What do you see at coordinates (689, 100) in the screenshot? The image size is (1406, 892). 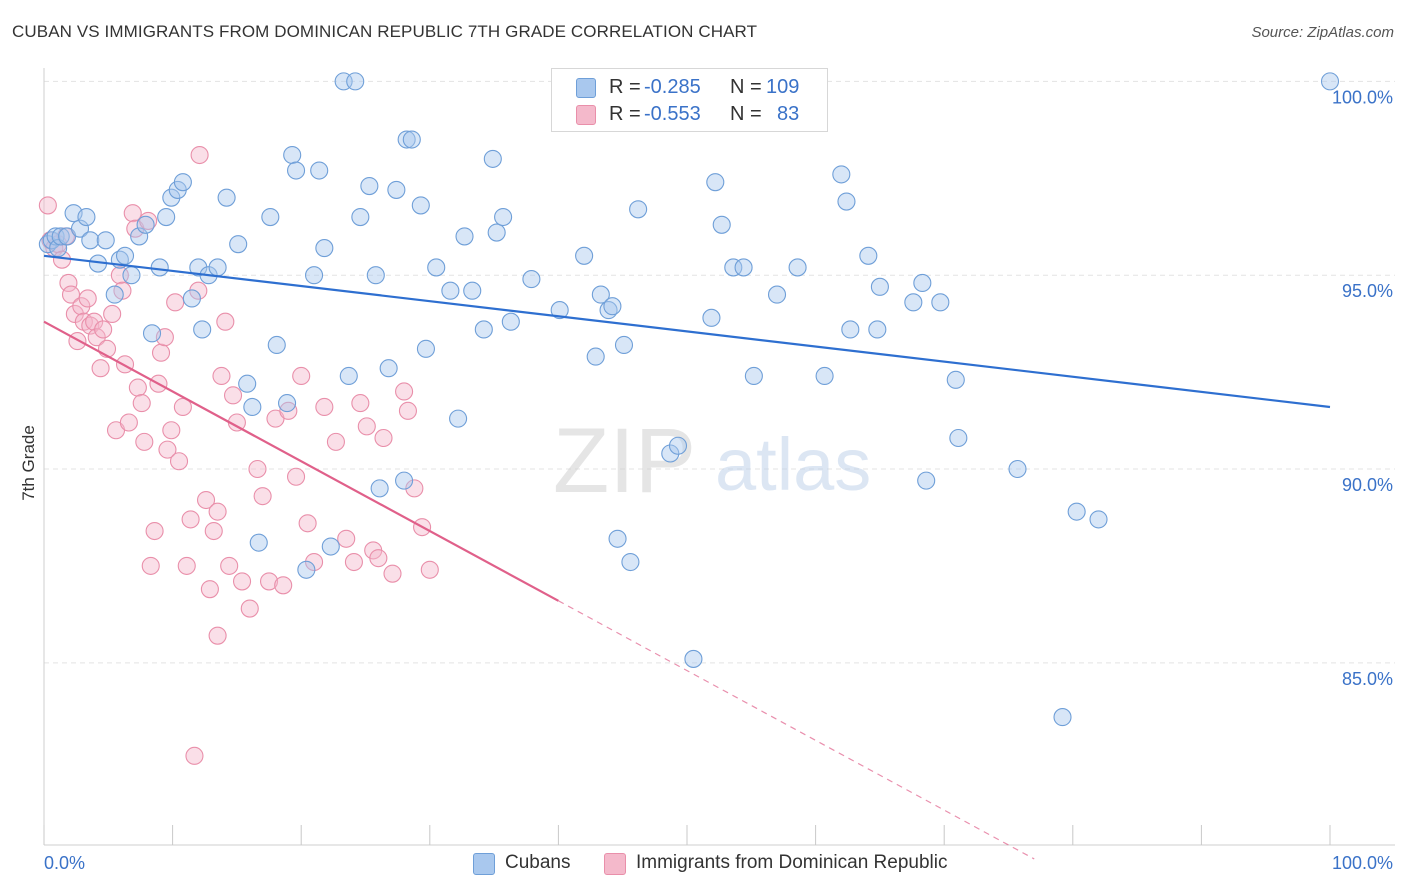 I see `stats-legend: R = -0.285 N = 109 R = -0.553 N = 83` at bounding box center [689, 100].